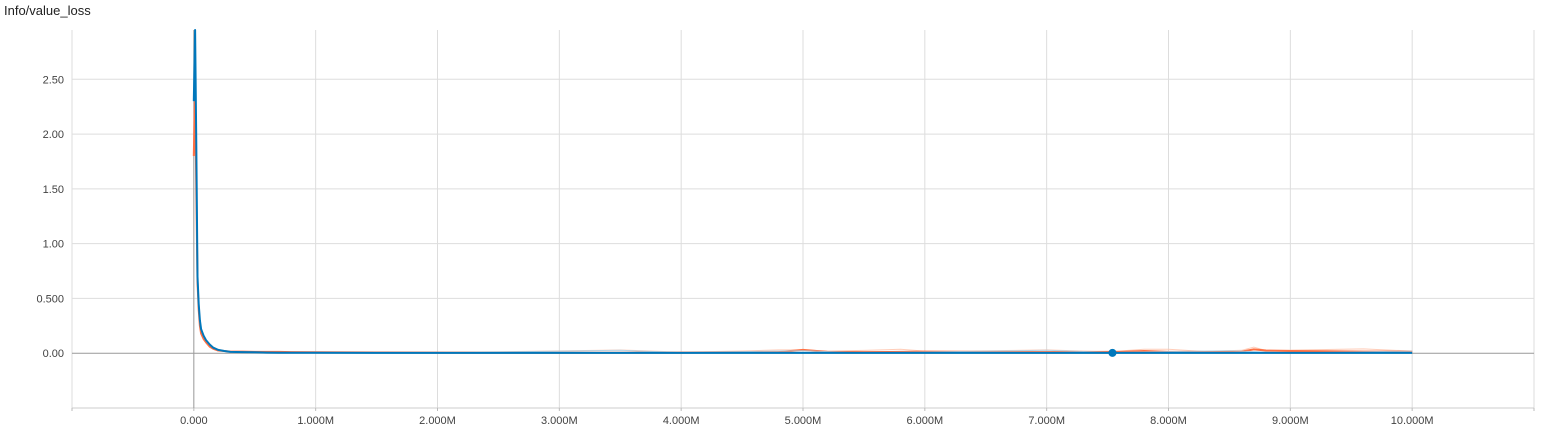 This screenshot has height=428, width=1545. What do you see at coordinates (194, 421) in the screenshot?
I see `x-tick-label: 0.000` at bounding box center [194, 421].